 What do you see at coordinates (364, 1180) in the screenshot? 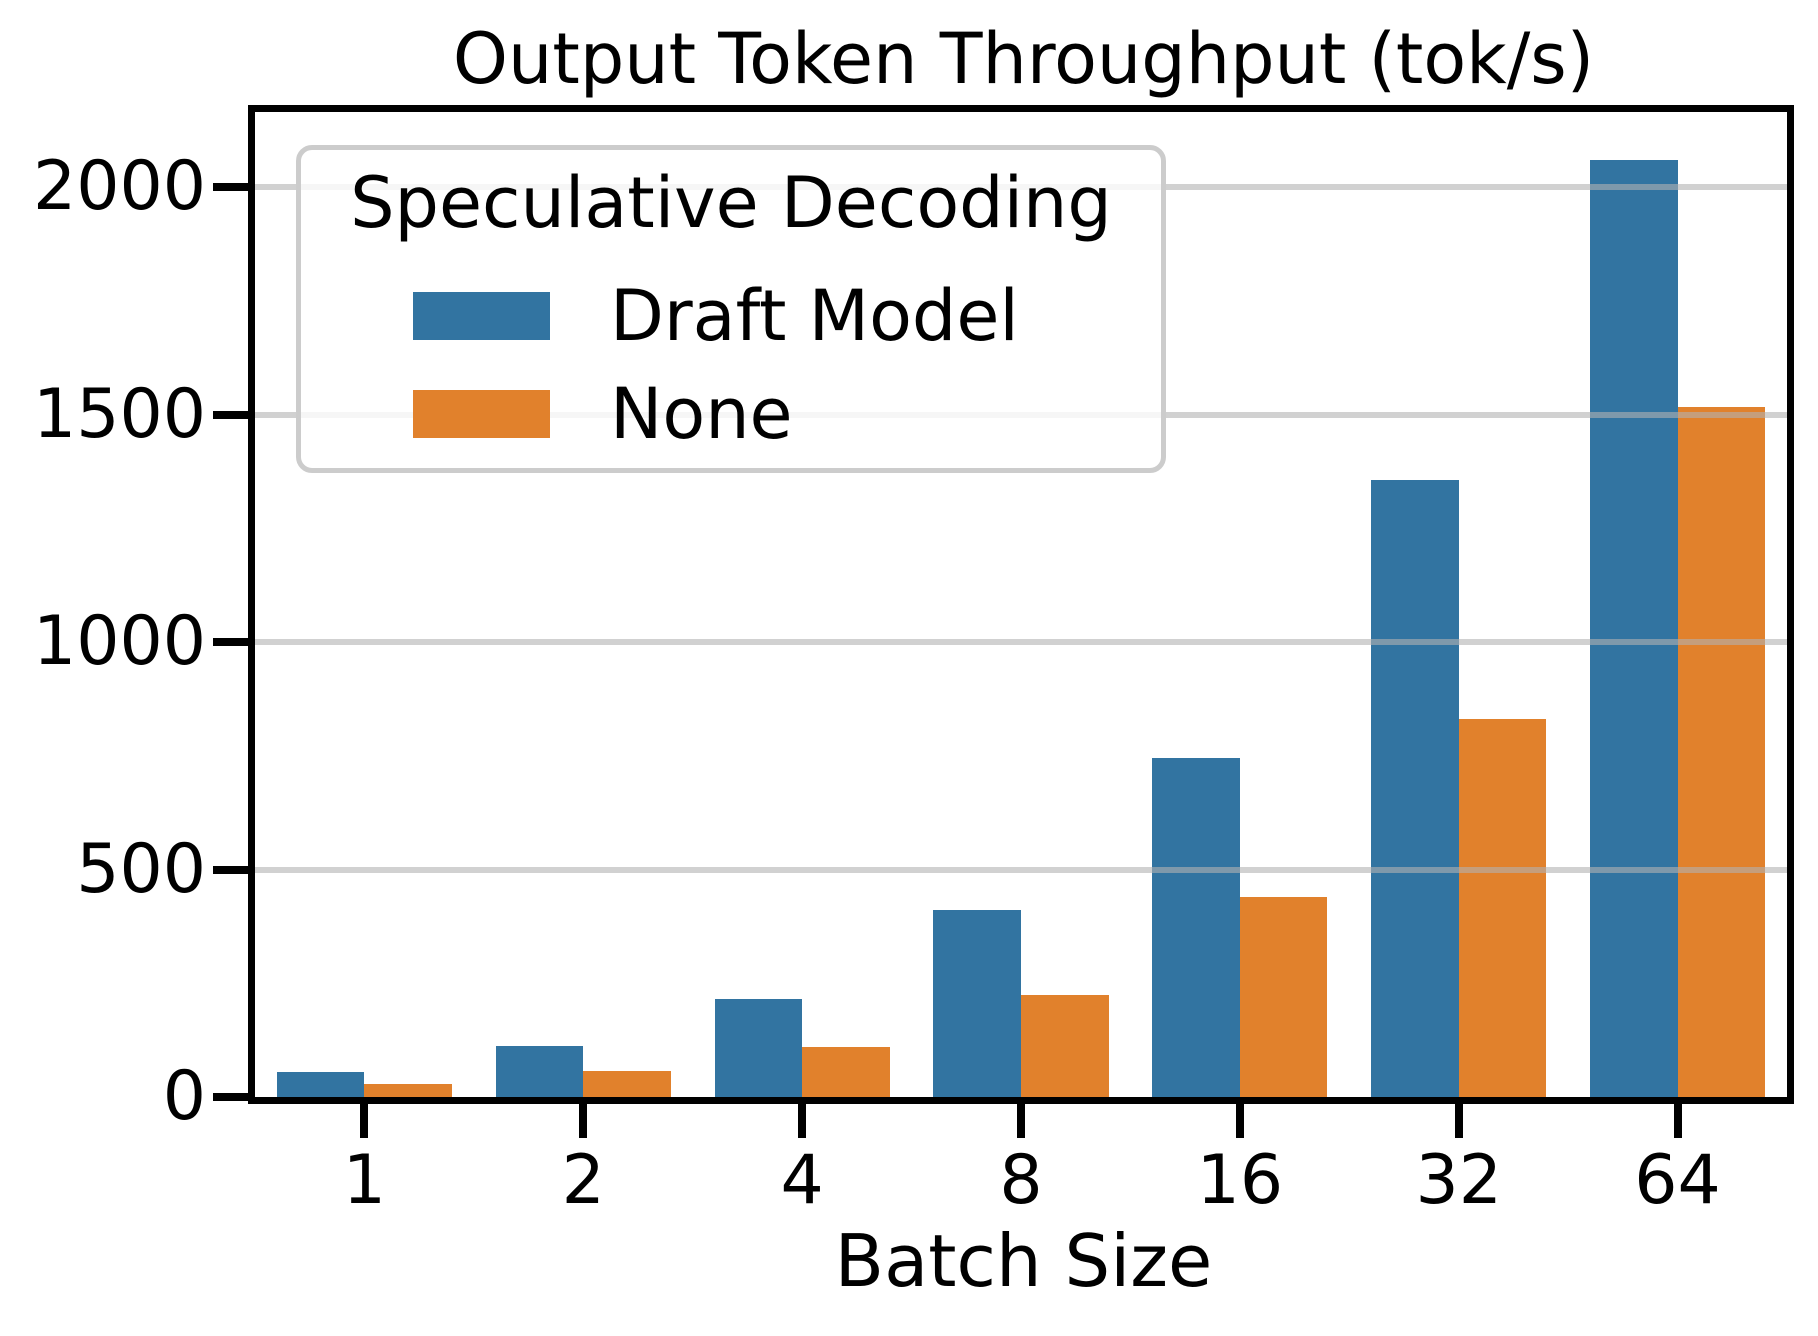
I see `x-tick-label-1: 1` at bounding box center [364, 1180].